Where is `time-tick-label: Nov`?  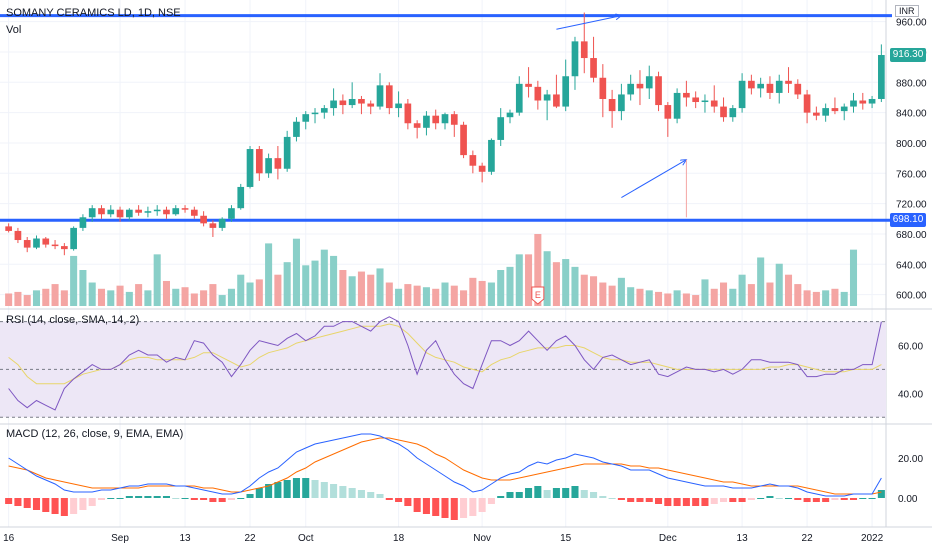 time-tick-label: Nov is located at coordinates (482, 538).